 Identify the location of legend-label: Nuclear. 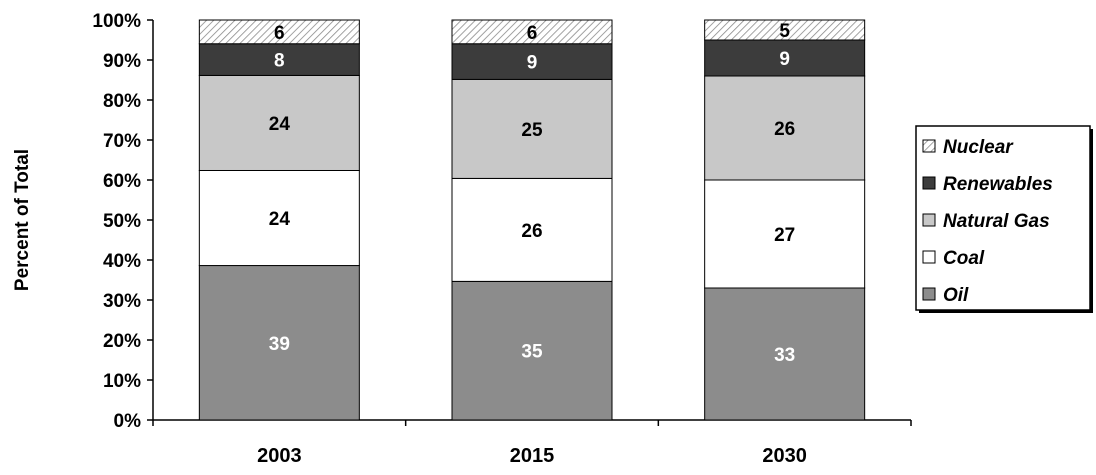
(978, 147).